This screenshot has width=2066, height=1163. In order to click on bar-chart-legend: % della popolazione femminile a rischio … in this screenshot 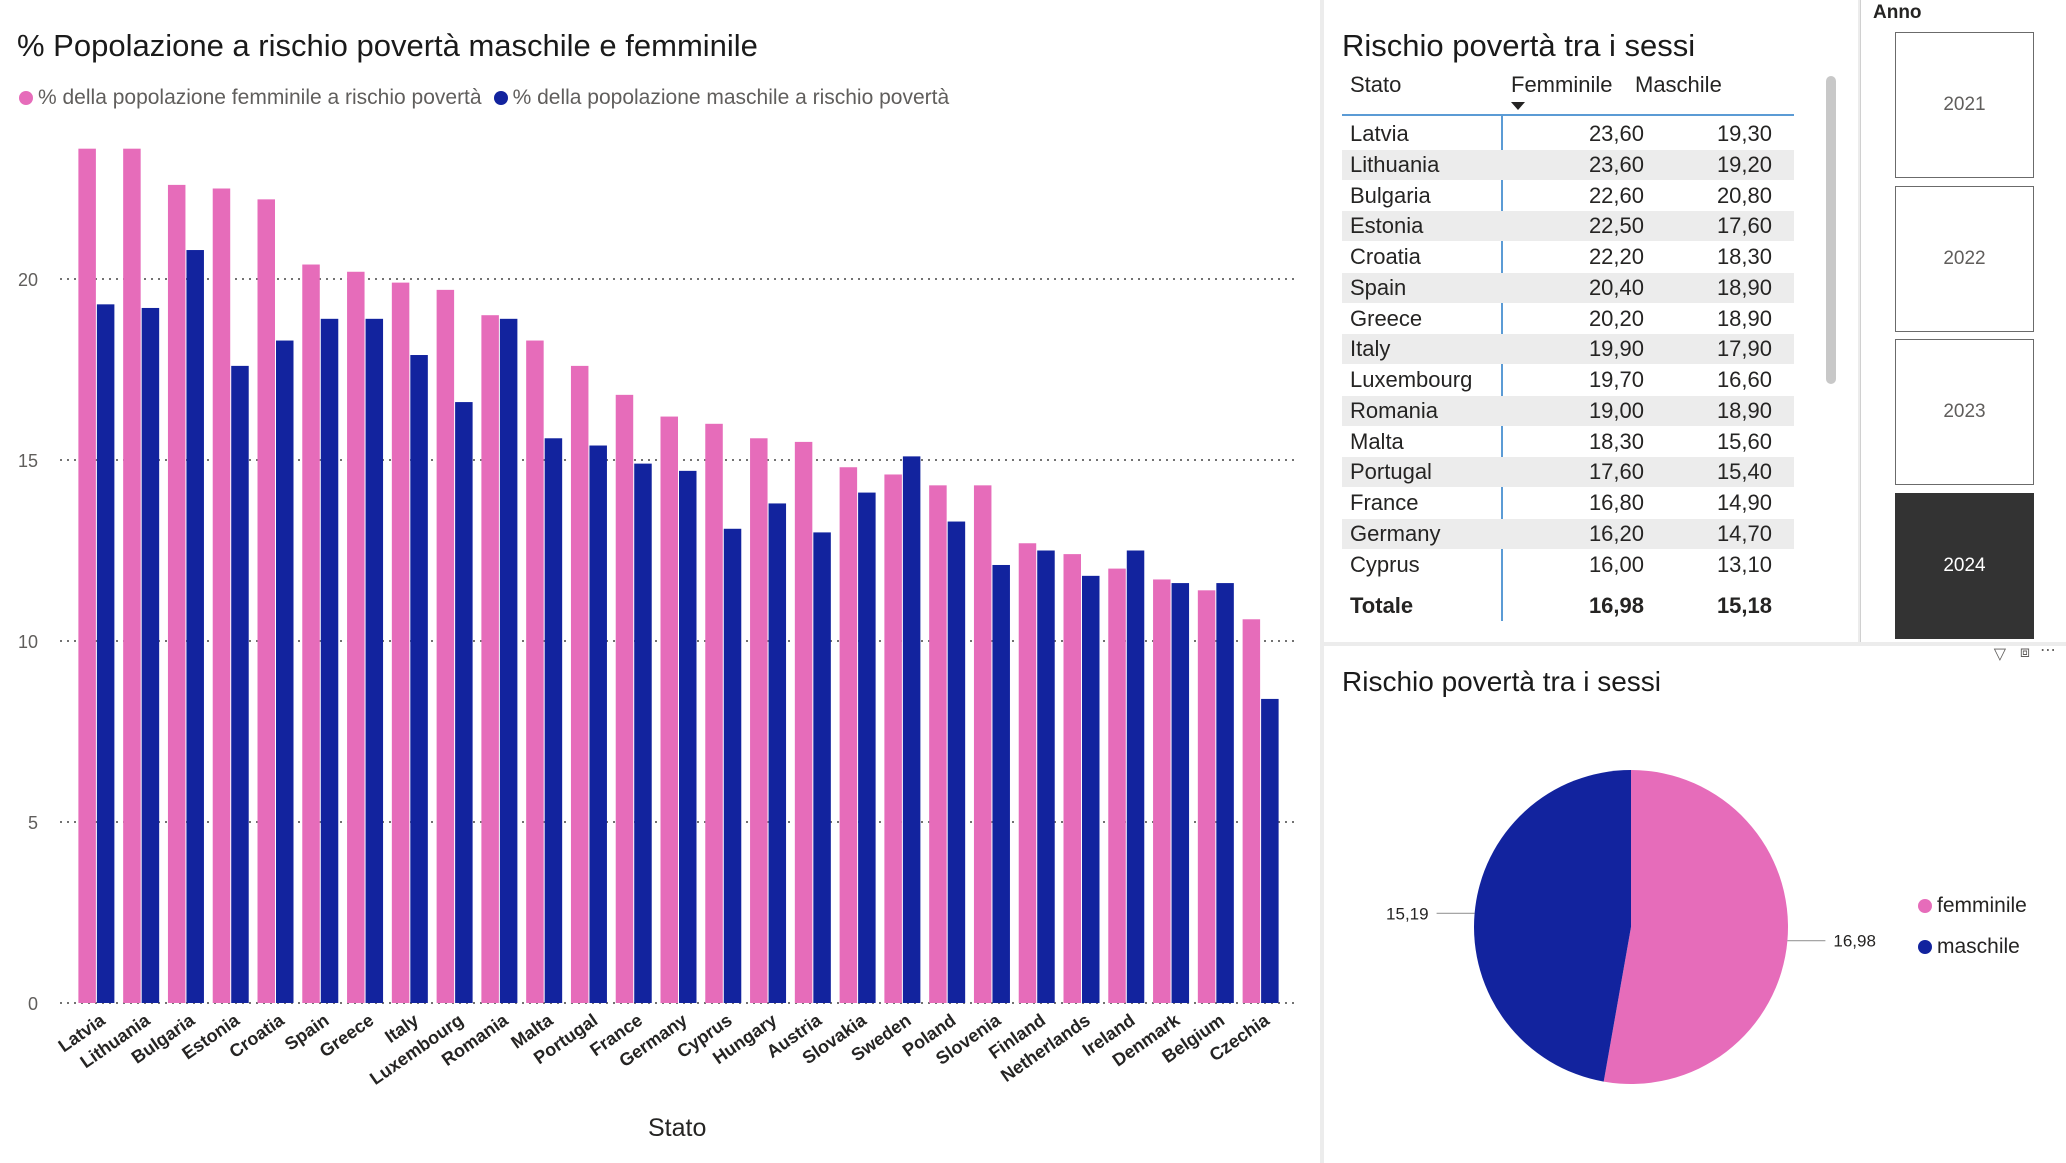, I will do `click(484, 98)`.